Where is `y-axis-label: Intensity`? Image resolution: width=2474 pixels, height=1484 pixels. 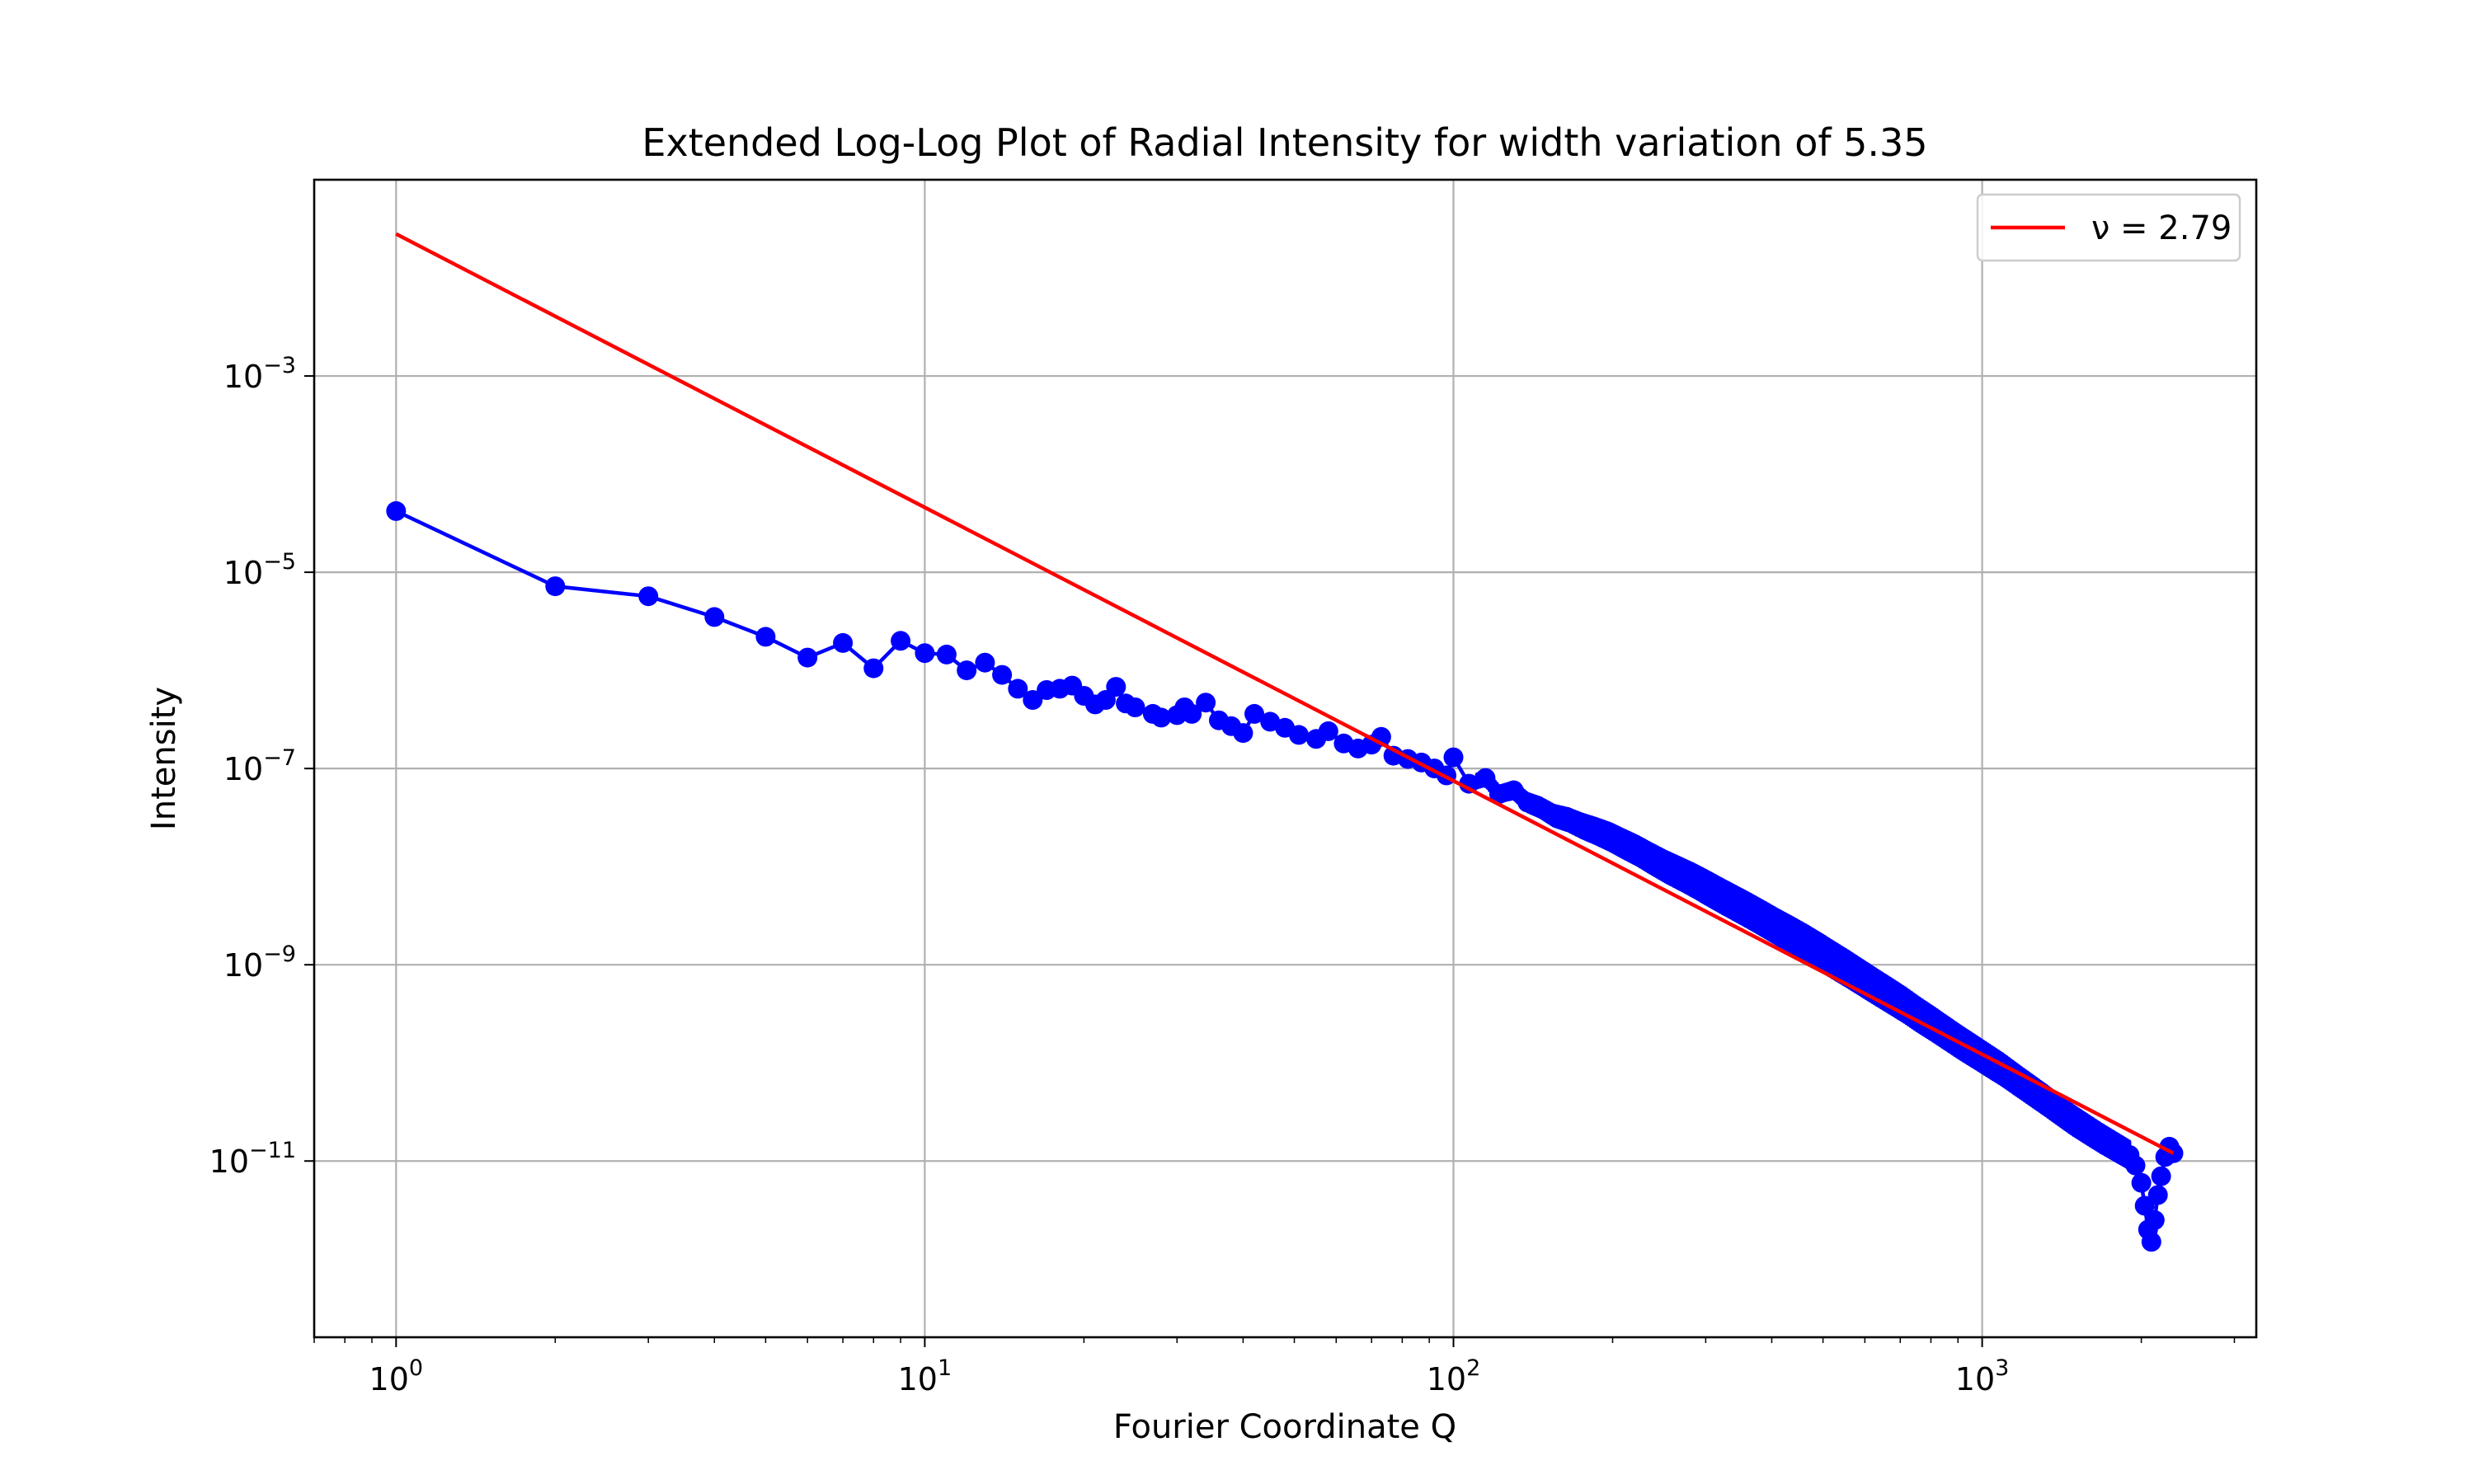
y-axis-label: Intensity is located at coordinates (164, 758).